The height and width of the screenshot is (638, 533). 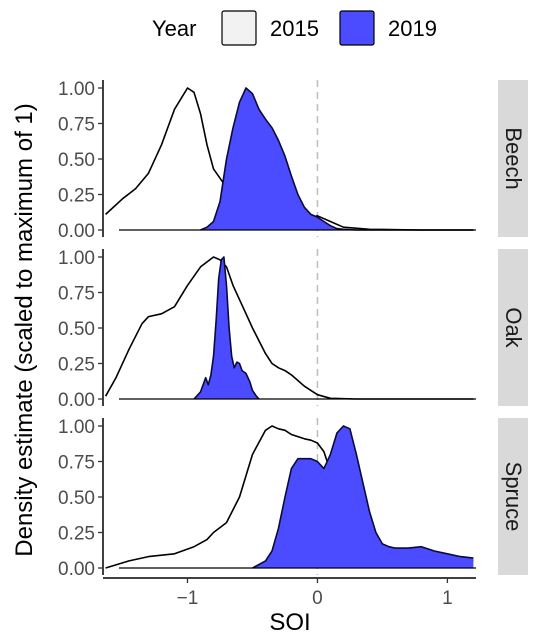 I want to click on legend-label-2015: 2015, so click(x=294, y=28).